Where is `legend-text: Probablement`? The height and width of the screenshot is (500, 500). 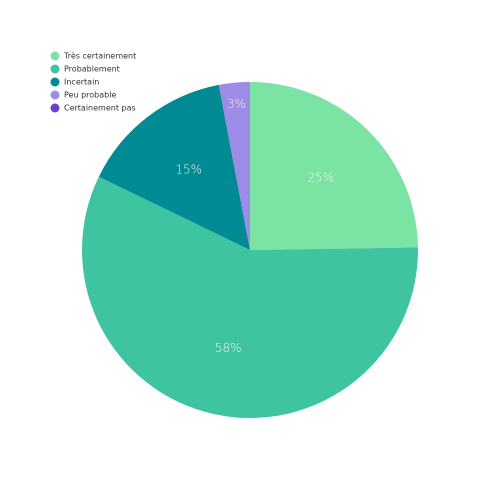
legend-text: Probablement is located at coordinates (92, 69).